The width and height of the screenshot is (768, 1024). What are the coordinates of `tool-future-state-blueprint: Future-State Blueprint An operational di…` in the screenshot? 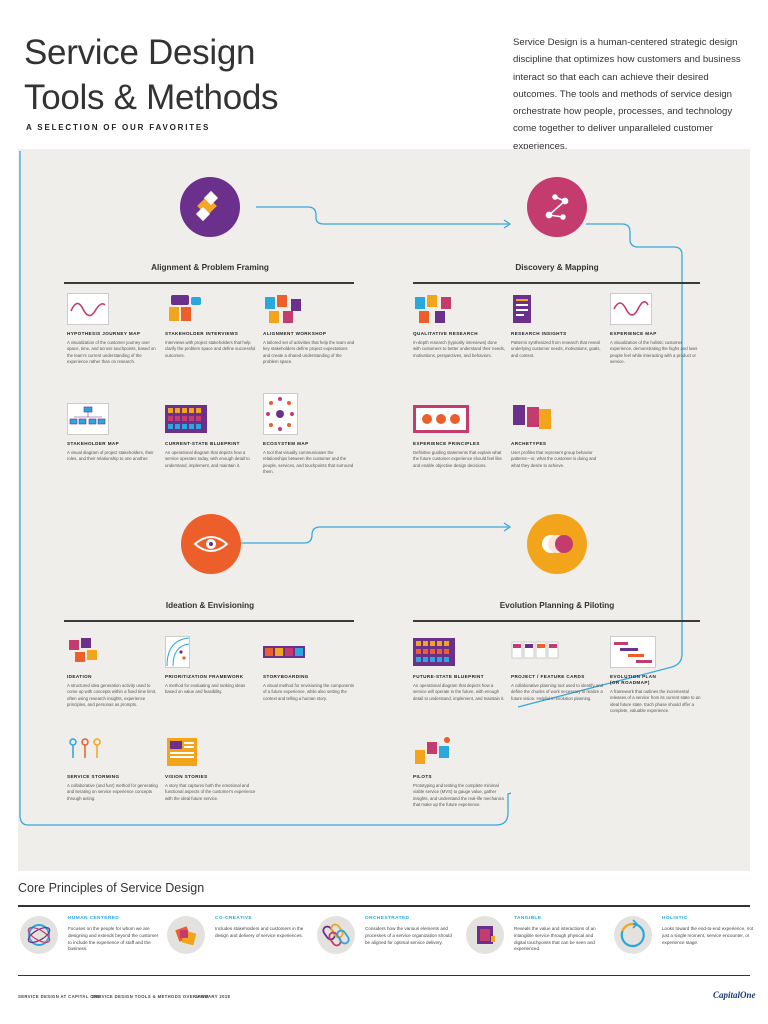 It's located at (459, 669).